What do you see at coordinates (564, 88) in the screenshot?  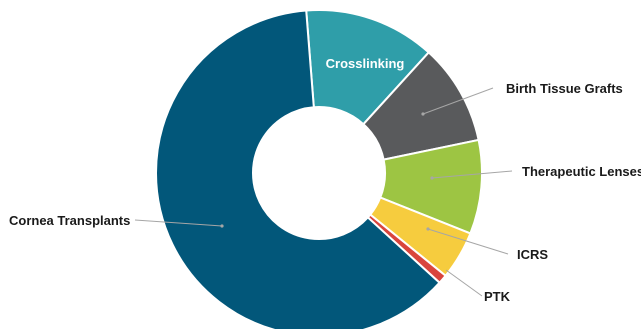 I see `label-birth-tissue-grafts: Birth Tissue Grafts` at bounding box center [564, 88].